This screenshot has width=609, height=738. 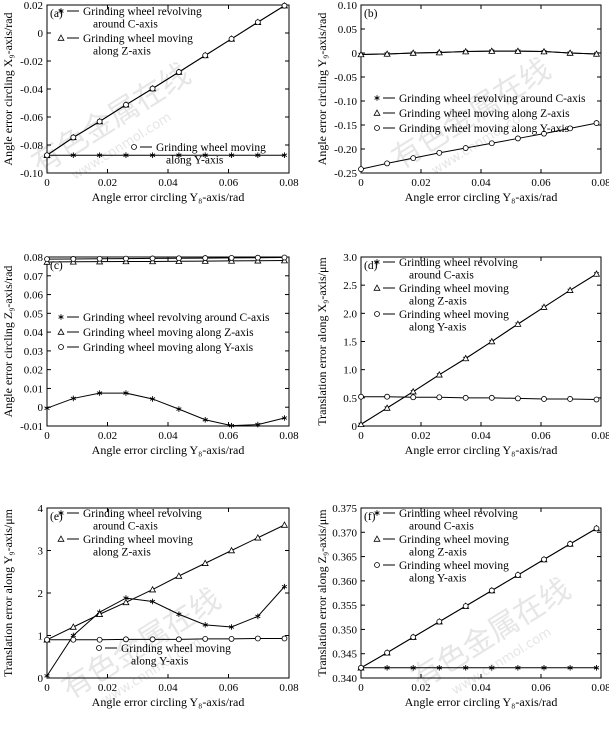 What do you see at coordinates (61, 317) in the screenshot?
I see `legend-marker-star` at bounding box center [61, 317].